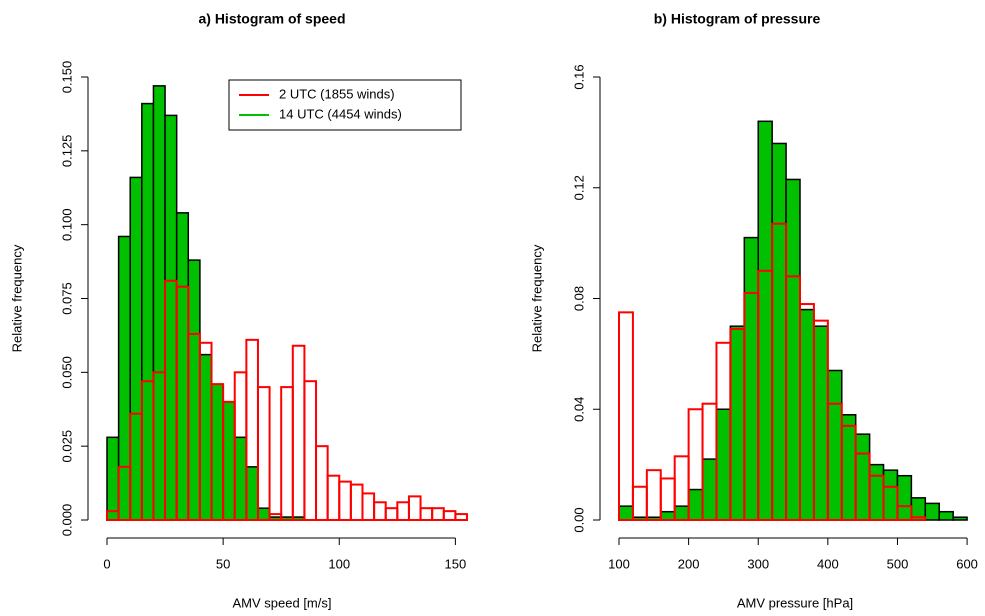  Describe the element at coordinates (758, 563) in the screenshot. I see `x-tick-label: 300` at that location.